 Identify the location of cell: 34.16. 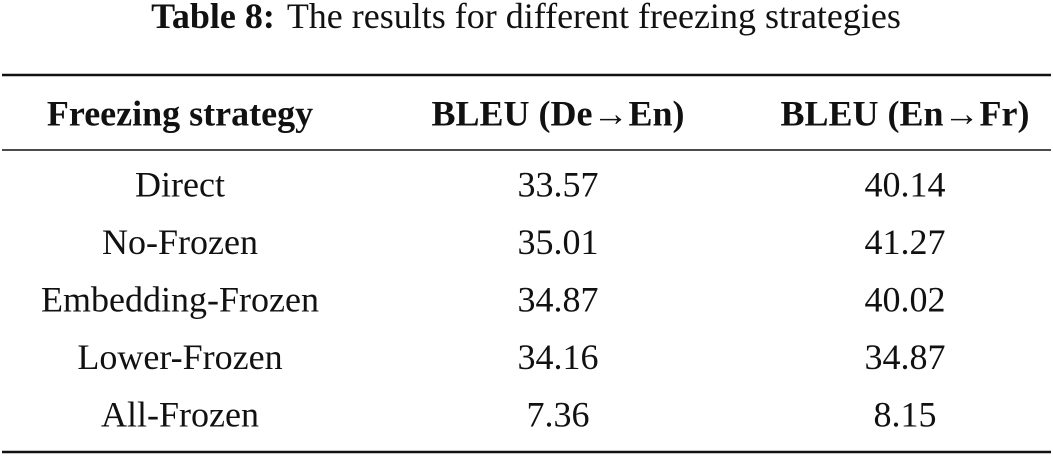
(558, 357).